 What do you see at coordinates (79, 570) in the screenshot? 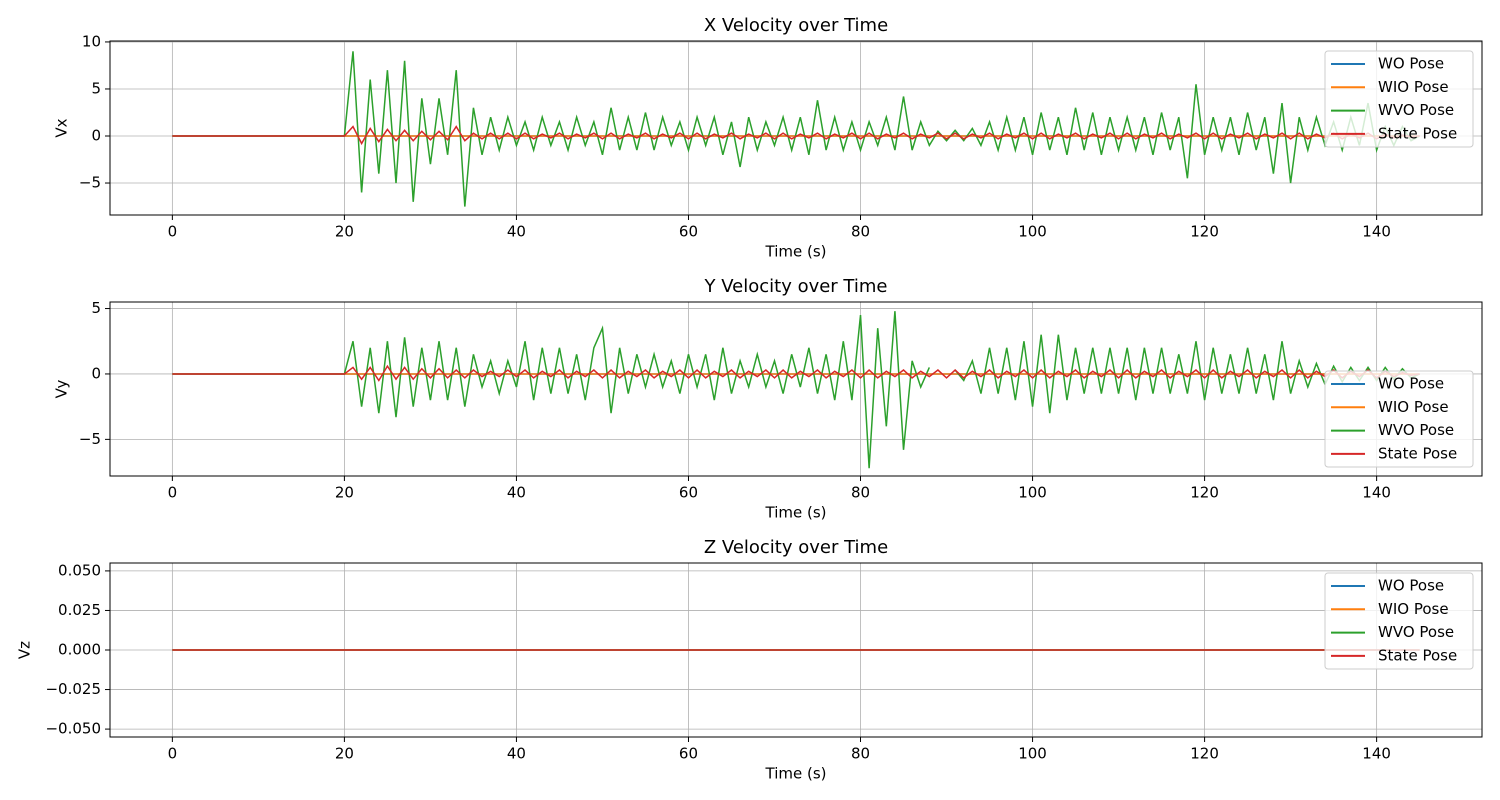
I see `y-tick-label: 0.050` at bounding box center [79, 570].